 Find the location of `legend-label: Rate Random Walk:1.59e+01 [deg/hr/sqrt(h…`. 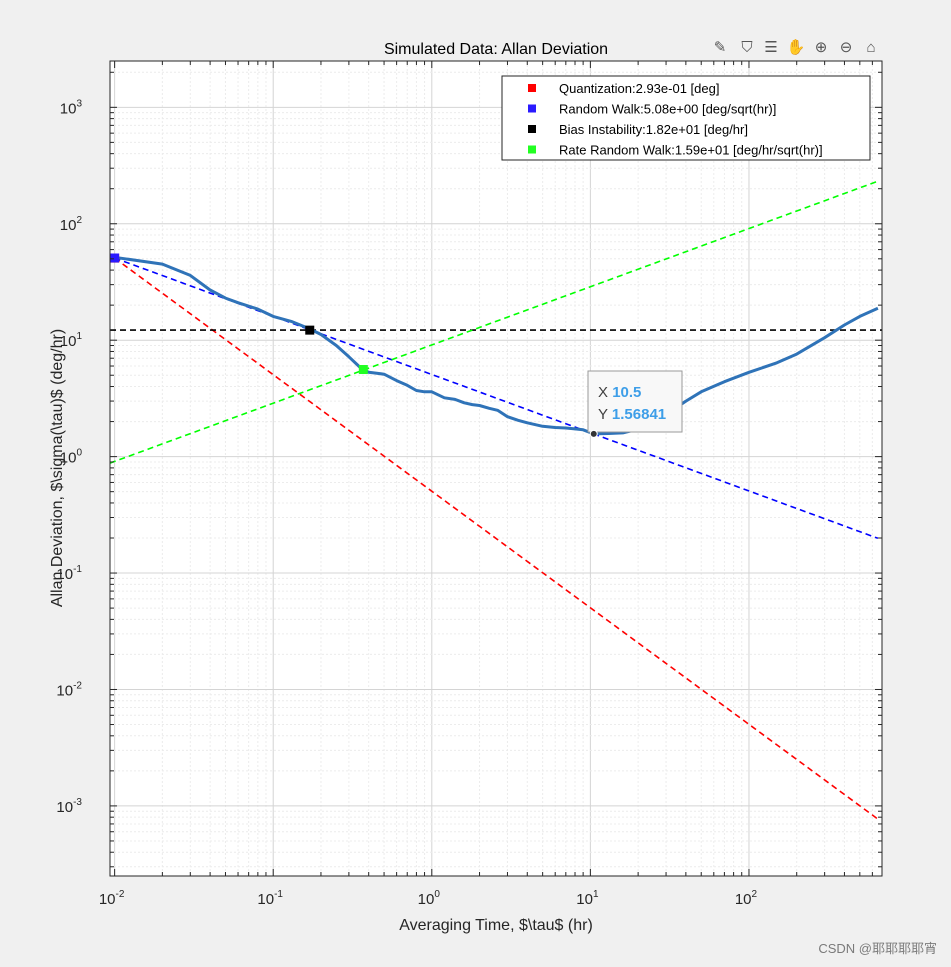

legend-label: Rate Random Walk:1.59e+01 [deg/hr/sqrt(h… is located at coordinates (691, 150).